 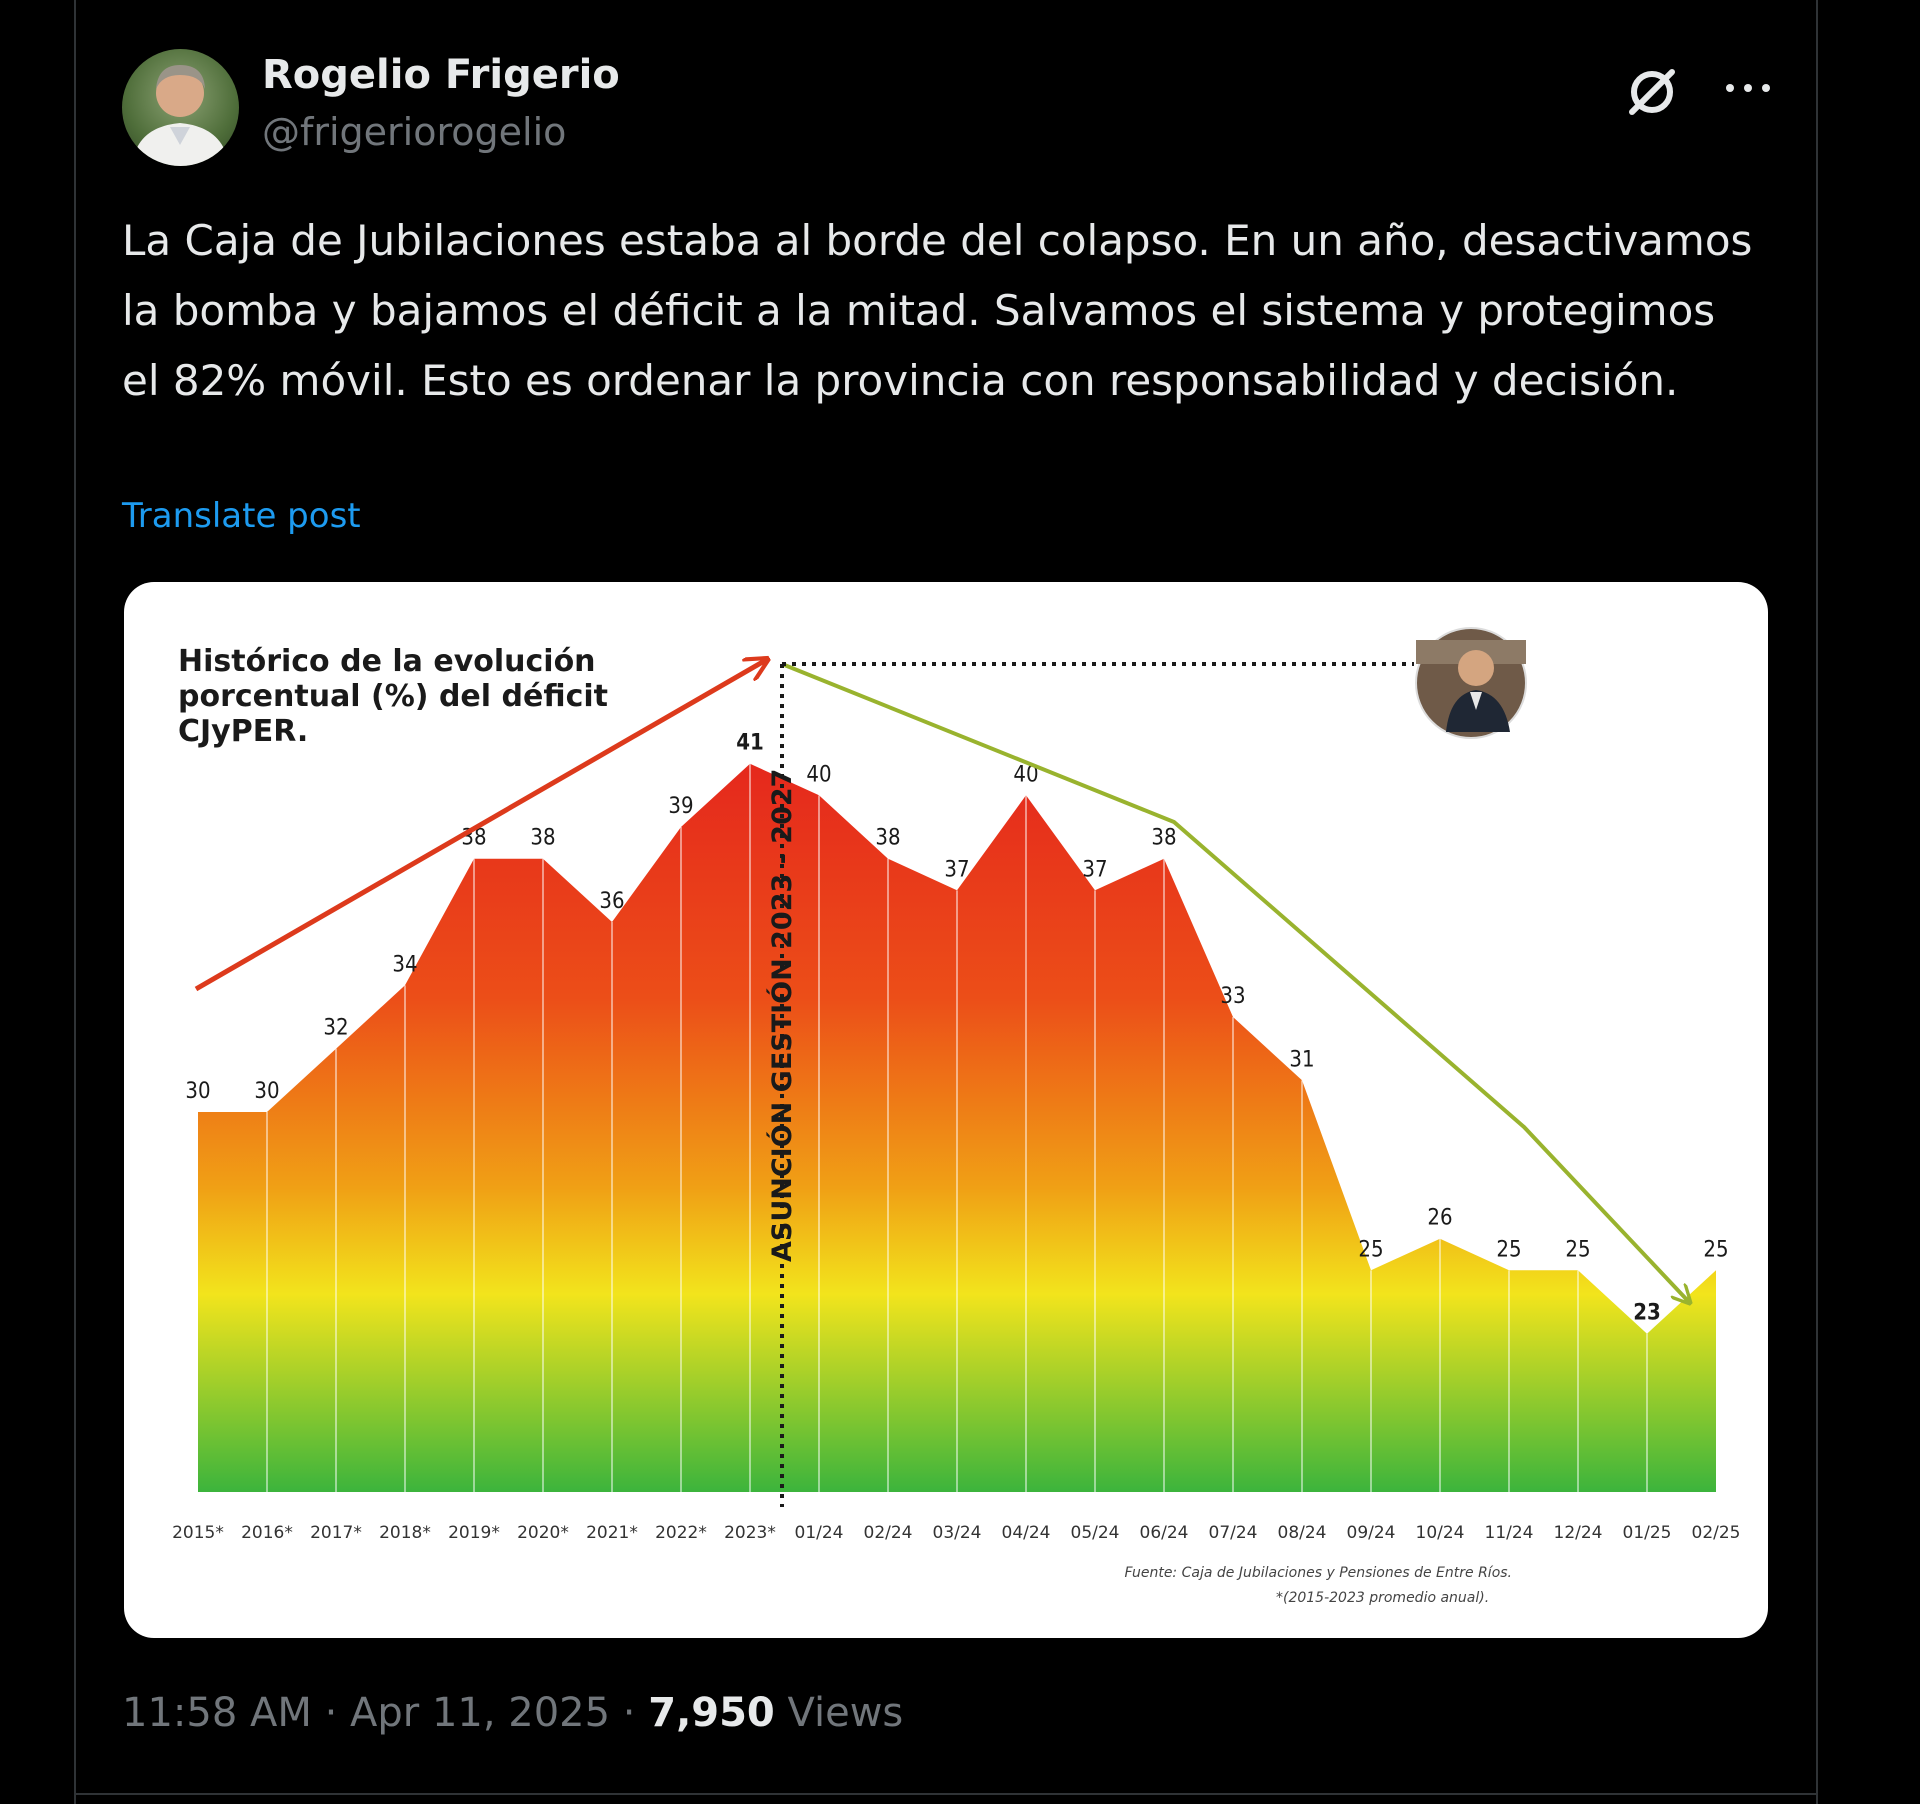 What do you see at coordinates (1232, 996) in the screenshot?
I see `data-label: 33` at bounding box center [1232, 996].